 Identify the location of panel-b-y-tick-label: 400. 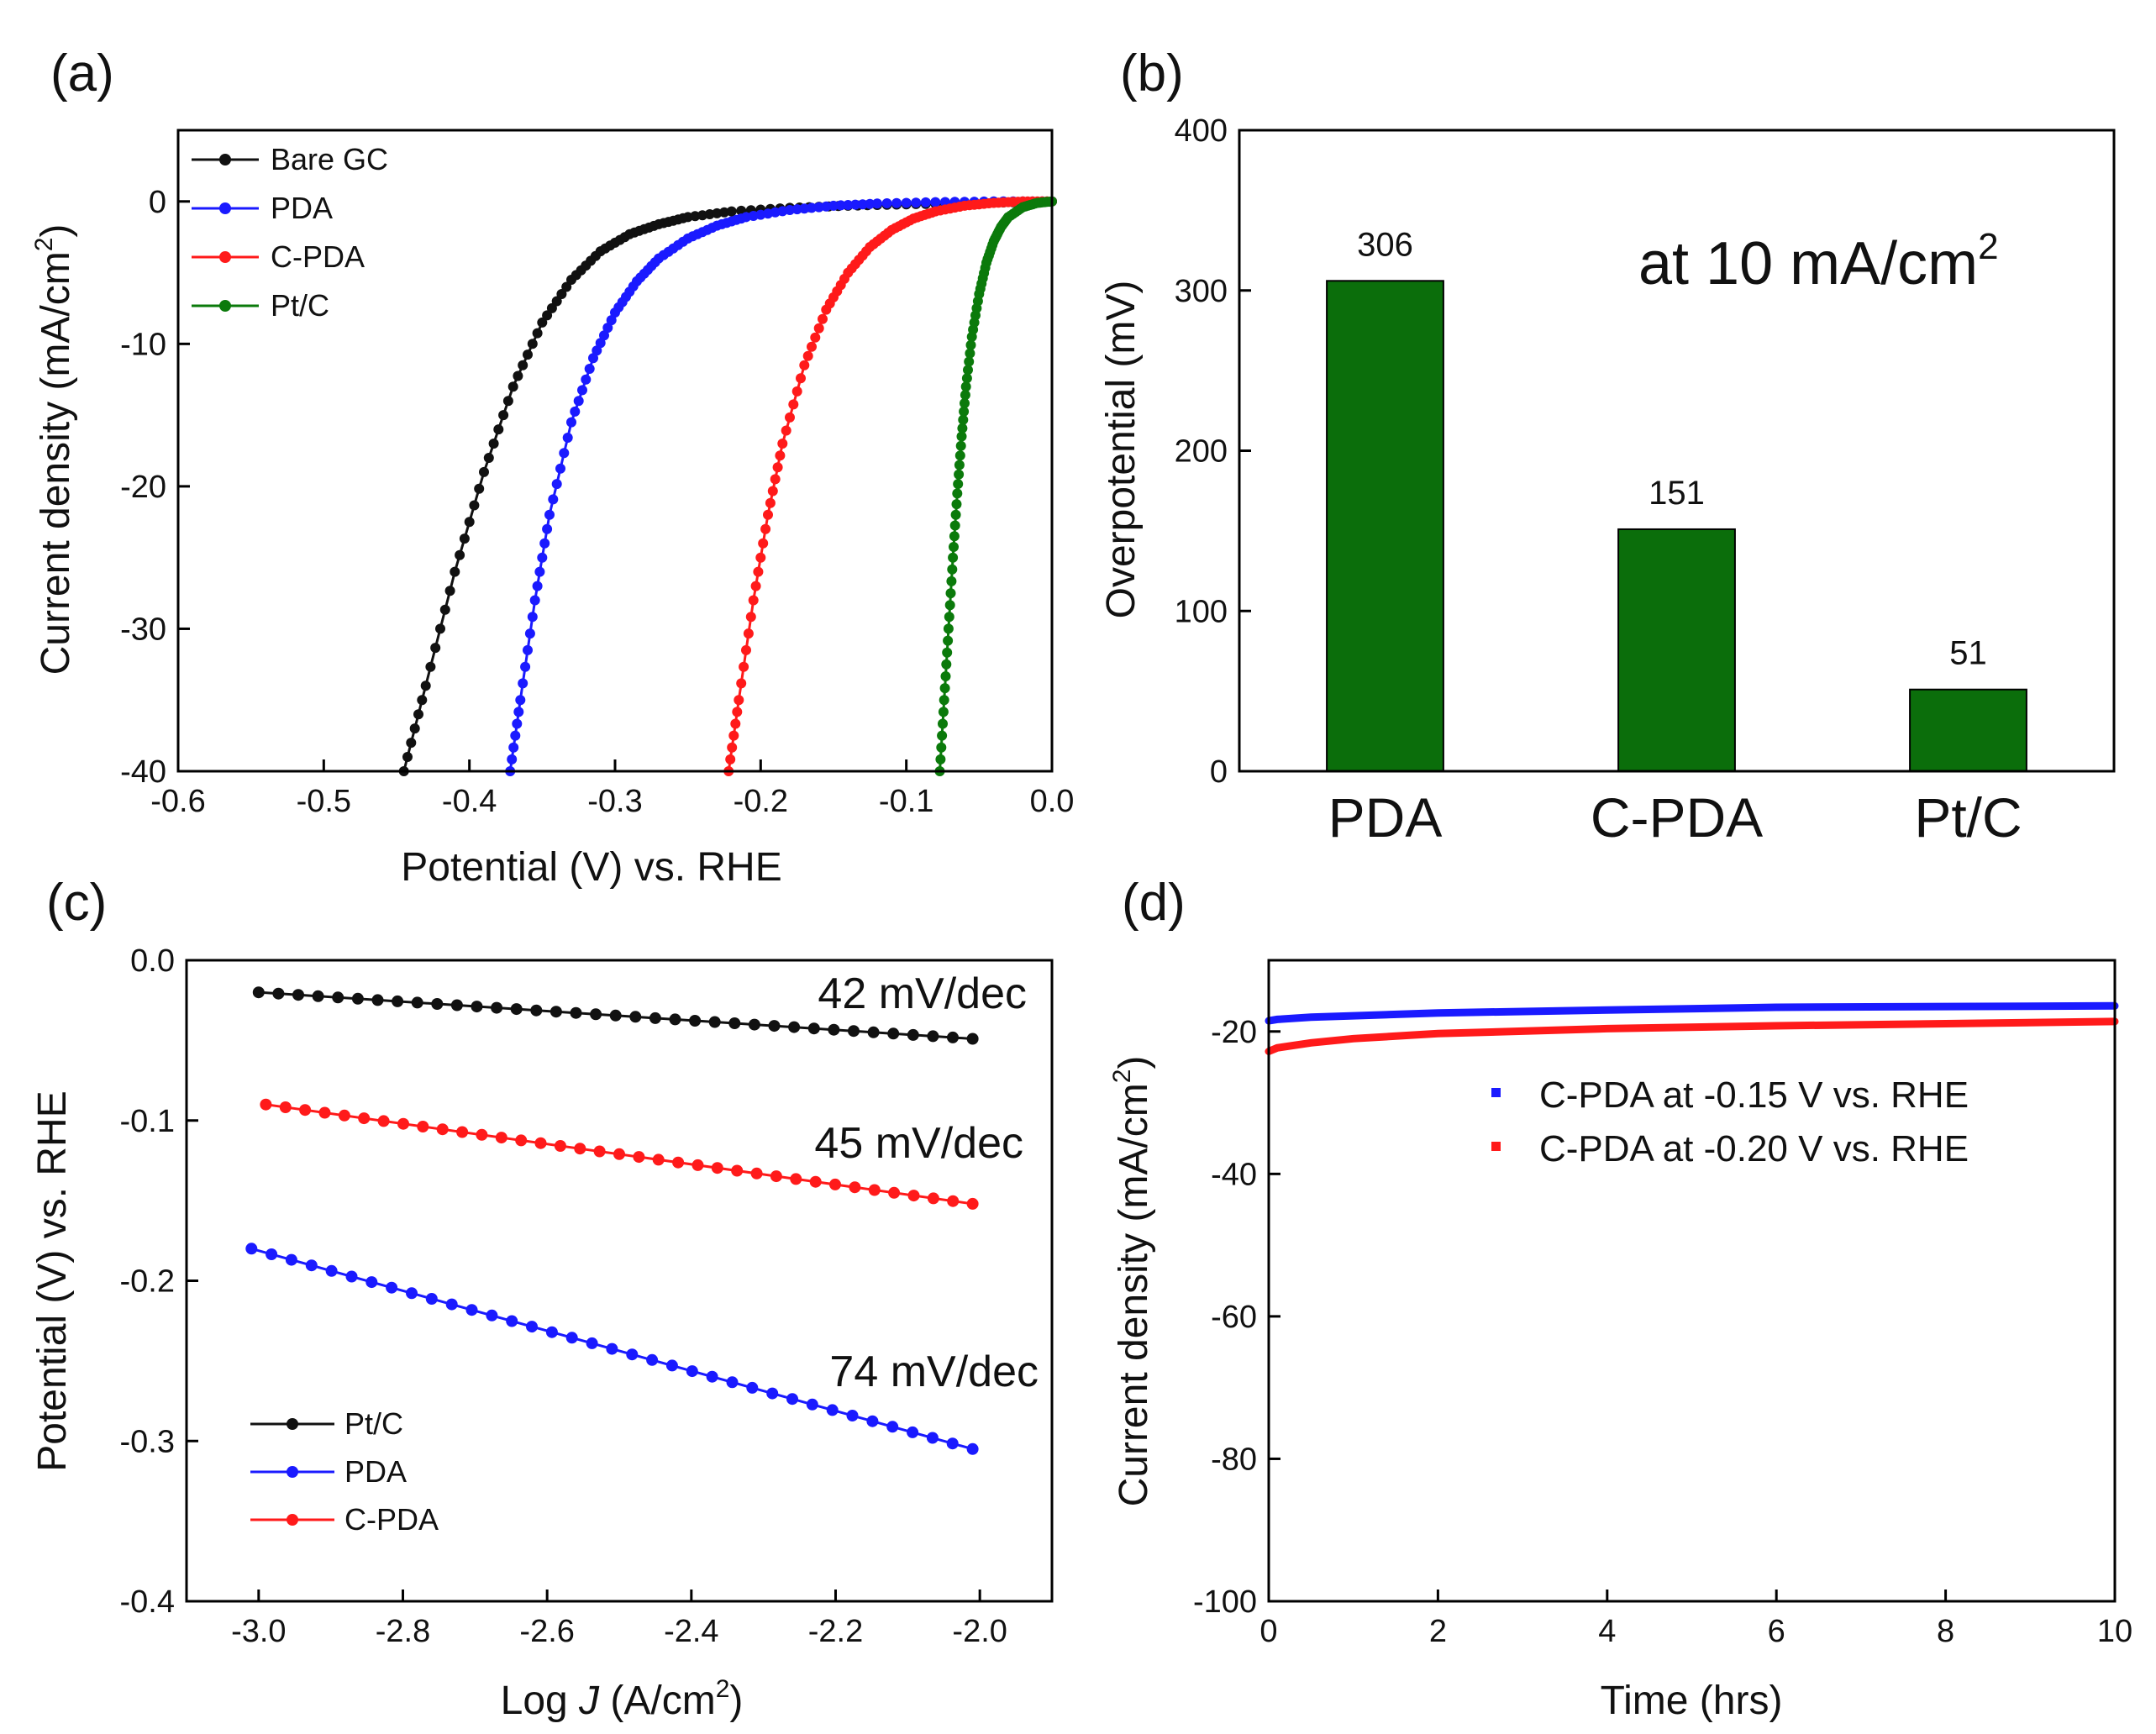
(1201, 131).